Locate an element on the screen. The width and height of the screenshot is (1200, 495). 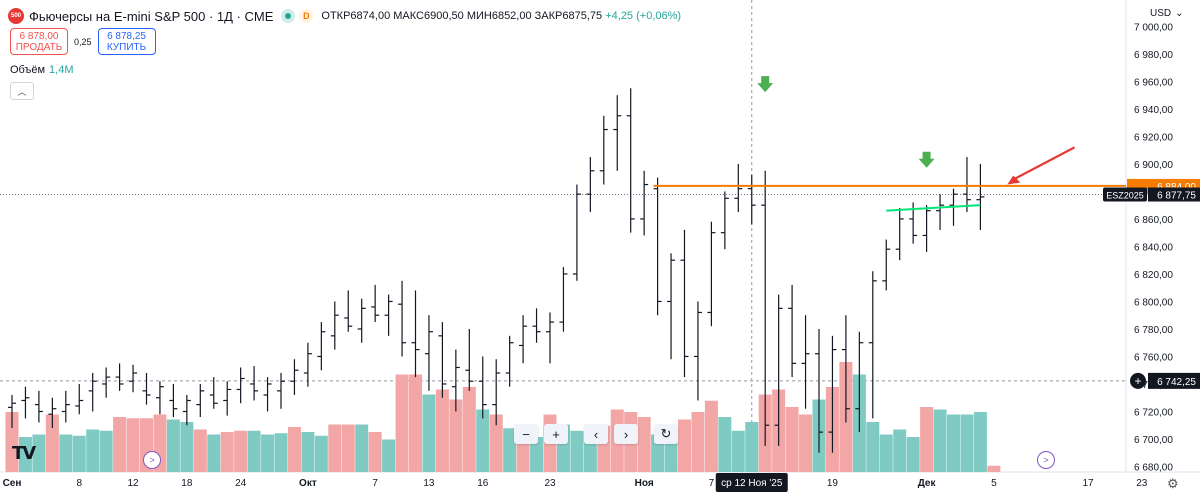
zoom-in-button: + is located at coordinates (556, 434).